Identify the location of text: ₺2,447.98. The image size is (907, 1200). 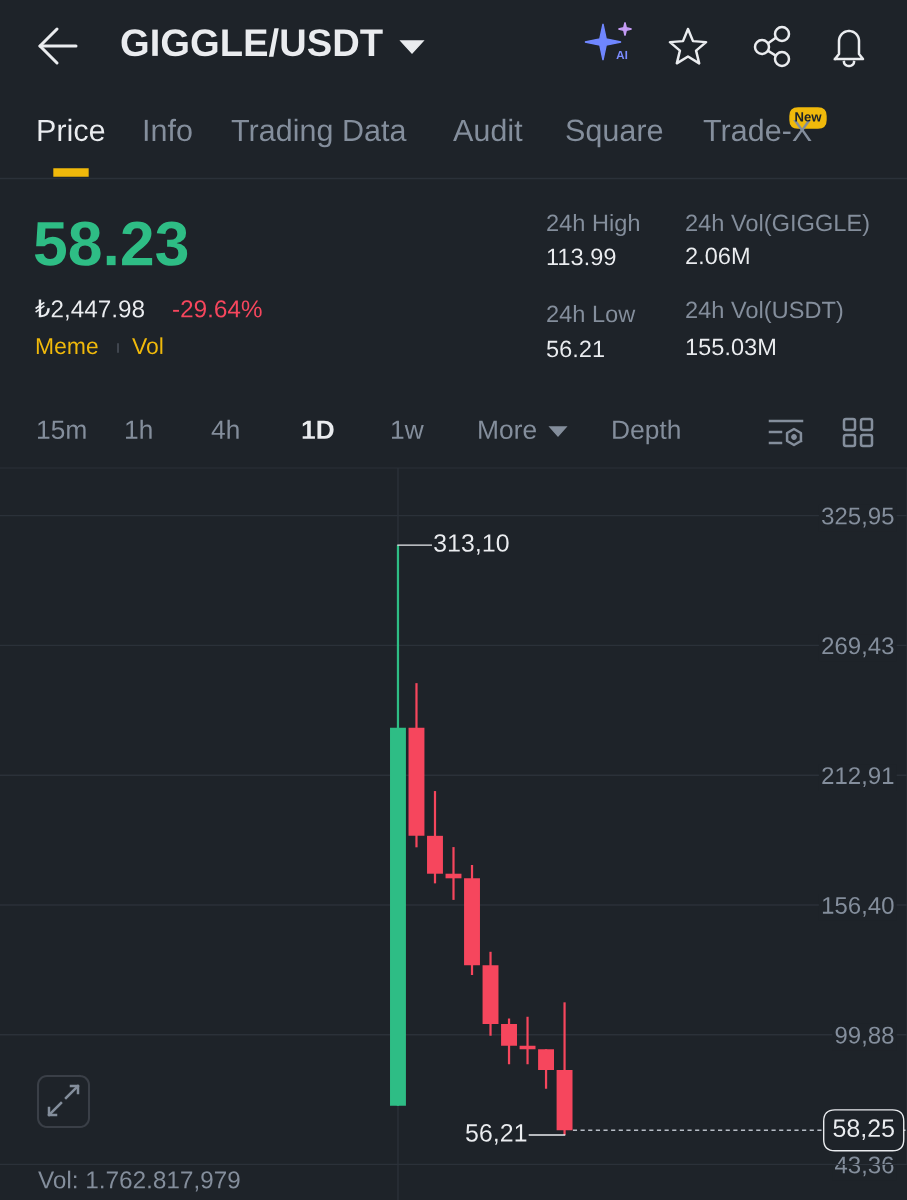
(90, 310).